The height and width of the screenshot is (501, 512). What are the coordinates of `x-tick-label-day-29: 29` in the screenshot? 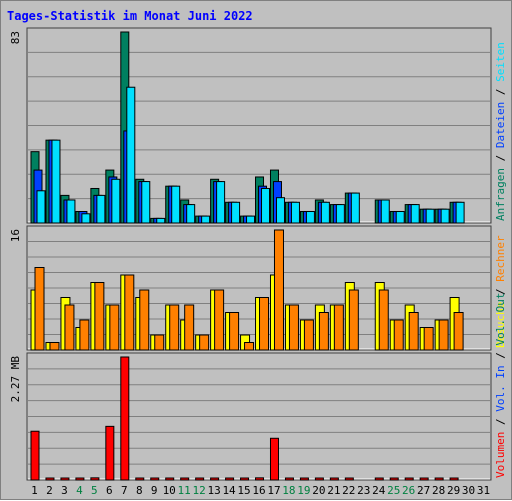 It's located at (453, 490).